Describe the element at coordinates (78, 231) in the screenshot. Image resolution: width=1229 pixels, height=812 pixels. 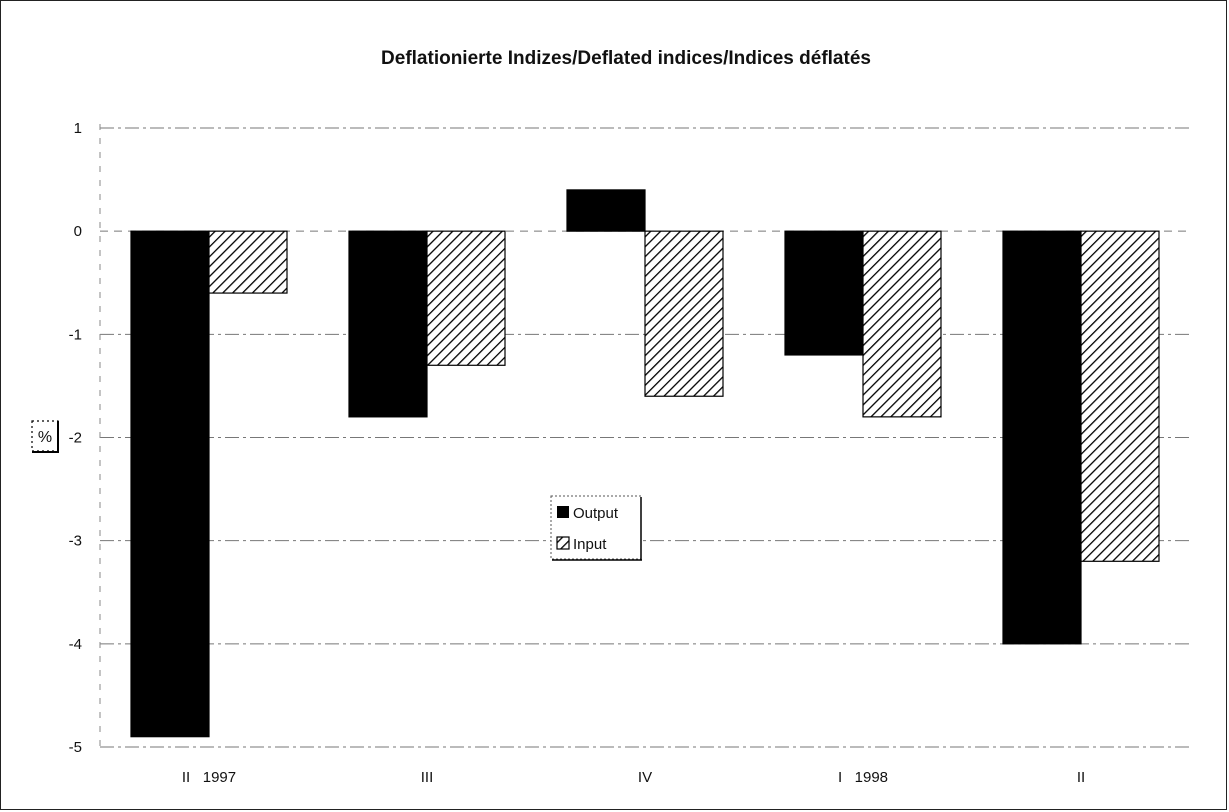
I see `y-tick-label: 0` at that location.